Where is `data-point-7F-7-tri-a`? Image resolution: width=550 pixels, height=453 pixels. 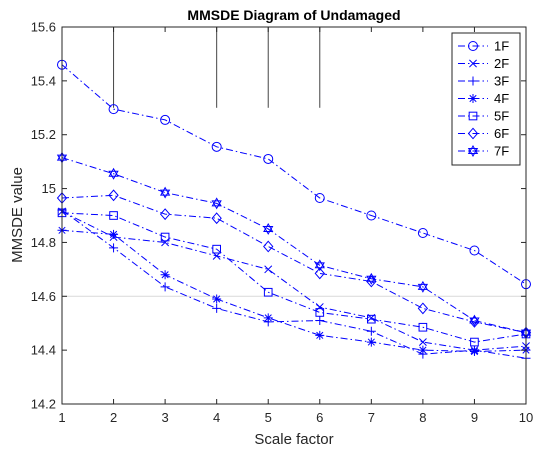 data-point-7F-7-tri-a is located at coordinates (371, 277).